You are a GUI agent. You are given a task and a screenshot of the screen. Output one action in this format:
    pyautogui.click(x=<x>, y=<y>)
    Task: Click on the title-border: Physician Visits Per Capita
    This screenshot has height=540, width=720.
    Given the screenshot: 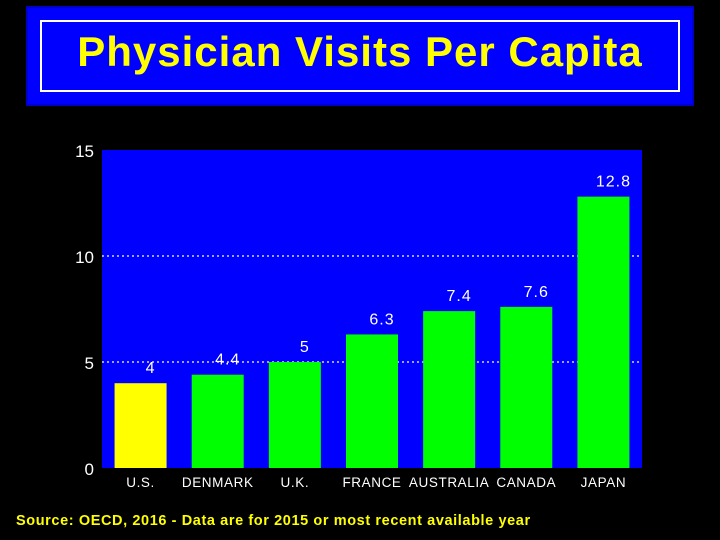 What is the action you would take?
    pyautogui.click(x=360, y=56)
    